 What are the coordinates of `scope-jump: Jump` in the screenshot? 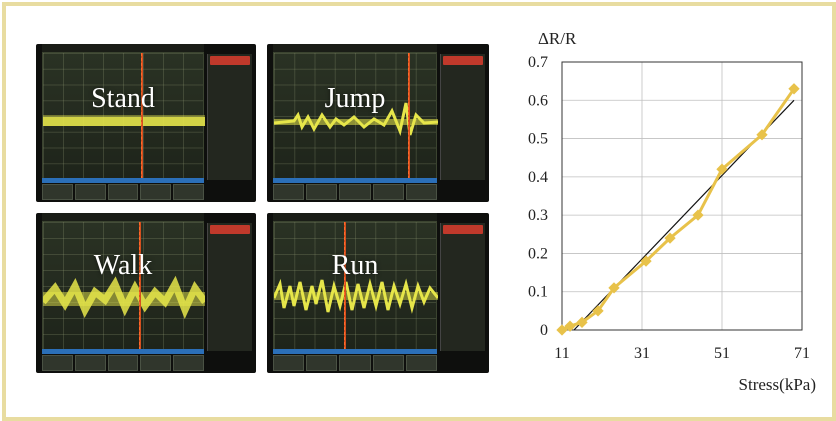 It's located at (378, 123).